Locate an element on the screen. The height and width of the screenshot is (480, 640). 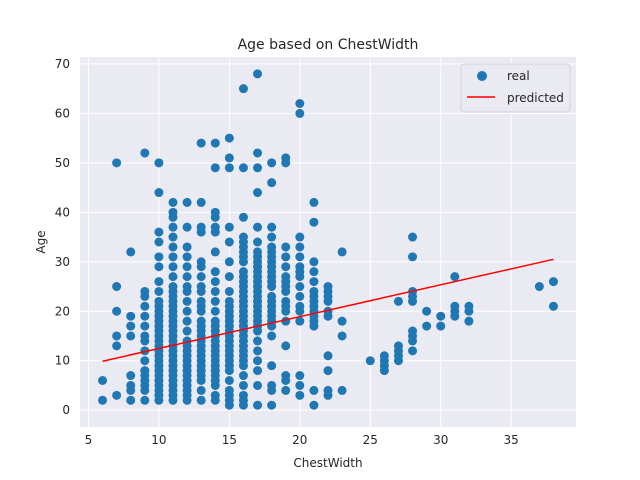
legend-frame is located at coordinates (515, 88).